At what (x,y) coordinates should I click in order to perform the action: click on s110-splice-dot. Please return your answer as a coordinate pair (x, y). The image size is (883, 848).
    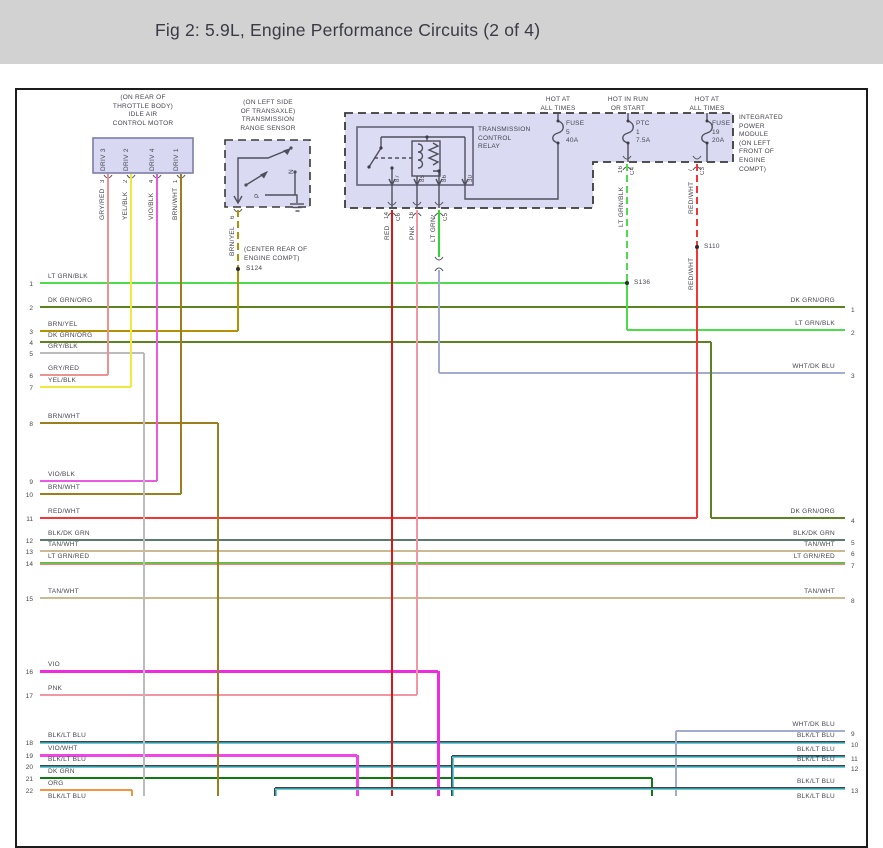
    Looking at the image, I should click on (697, 247).